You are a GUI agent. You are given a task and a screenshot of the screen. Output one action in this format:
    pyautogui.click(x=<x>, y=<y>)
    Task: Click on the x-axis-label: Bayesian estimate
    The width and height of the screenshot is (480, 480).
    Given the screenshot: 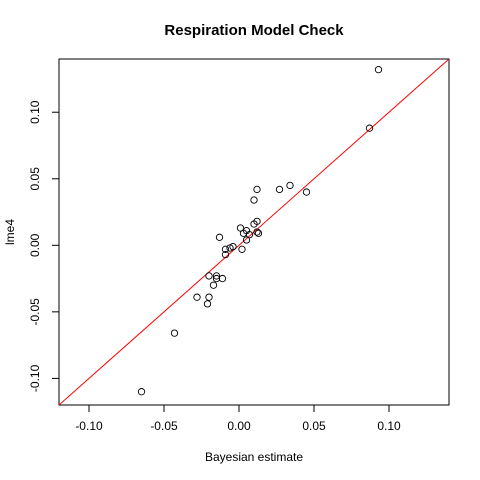 What is the action you would take?
    pyautogui.click(x=254, y=457)
    